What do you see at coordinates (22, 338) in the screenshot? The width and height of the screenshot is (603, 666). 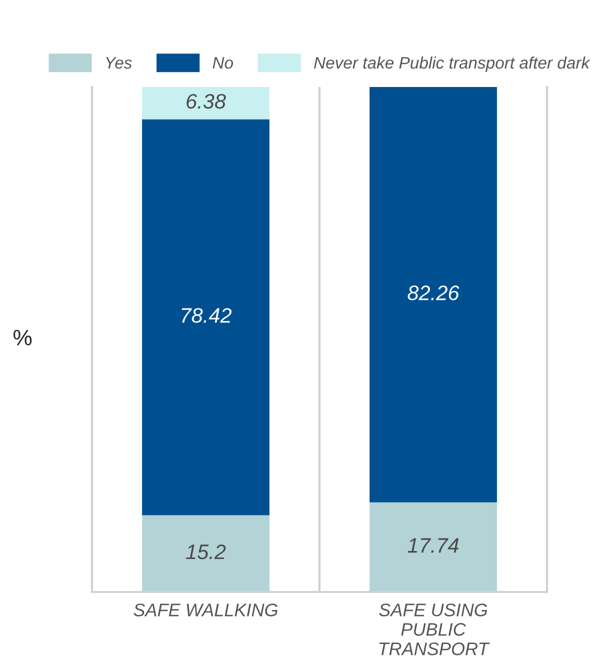 I see `y-axis-title: %` at bounding box center [22, 338].